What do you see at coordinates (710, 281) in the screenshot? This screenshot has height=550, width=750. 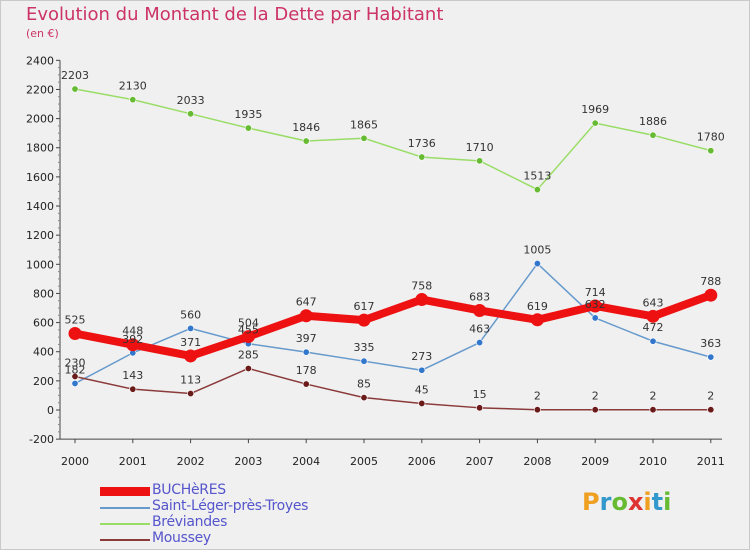 I see `data-label: 788` at bounding box center [710, 281].